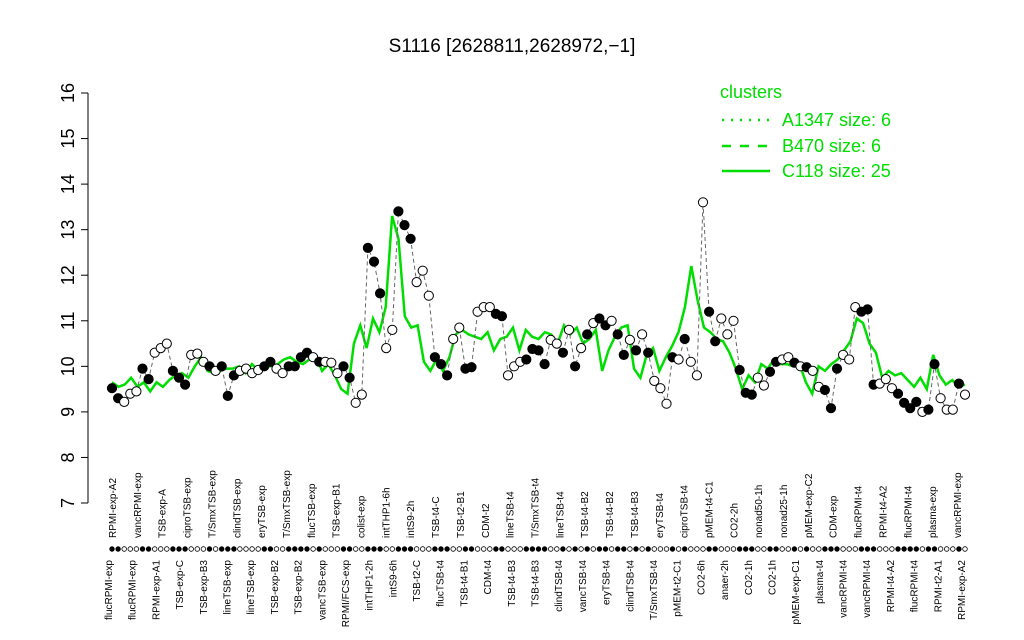 This screenshot has width=1024, height=640. Describe the element at coordinates (228, 587) in the screenshot. I see `x-tick-label-bottom: lineTSB-exp` at that location.